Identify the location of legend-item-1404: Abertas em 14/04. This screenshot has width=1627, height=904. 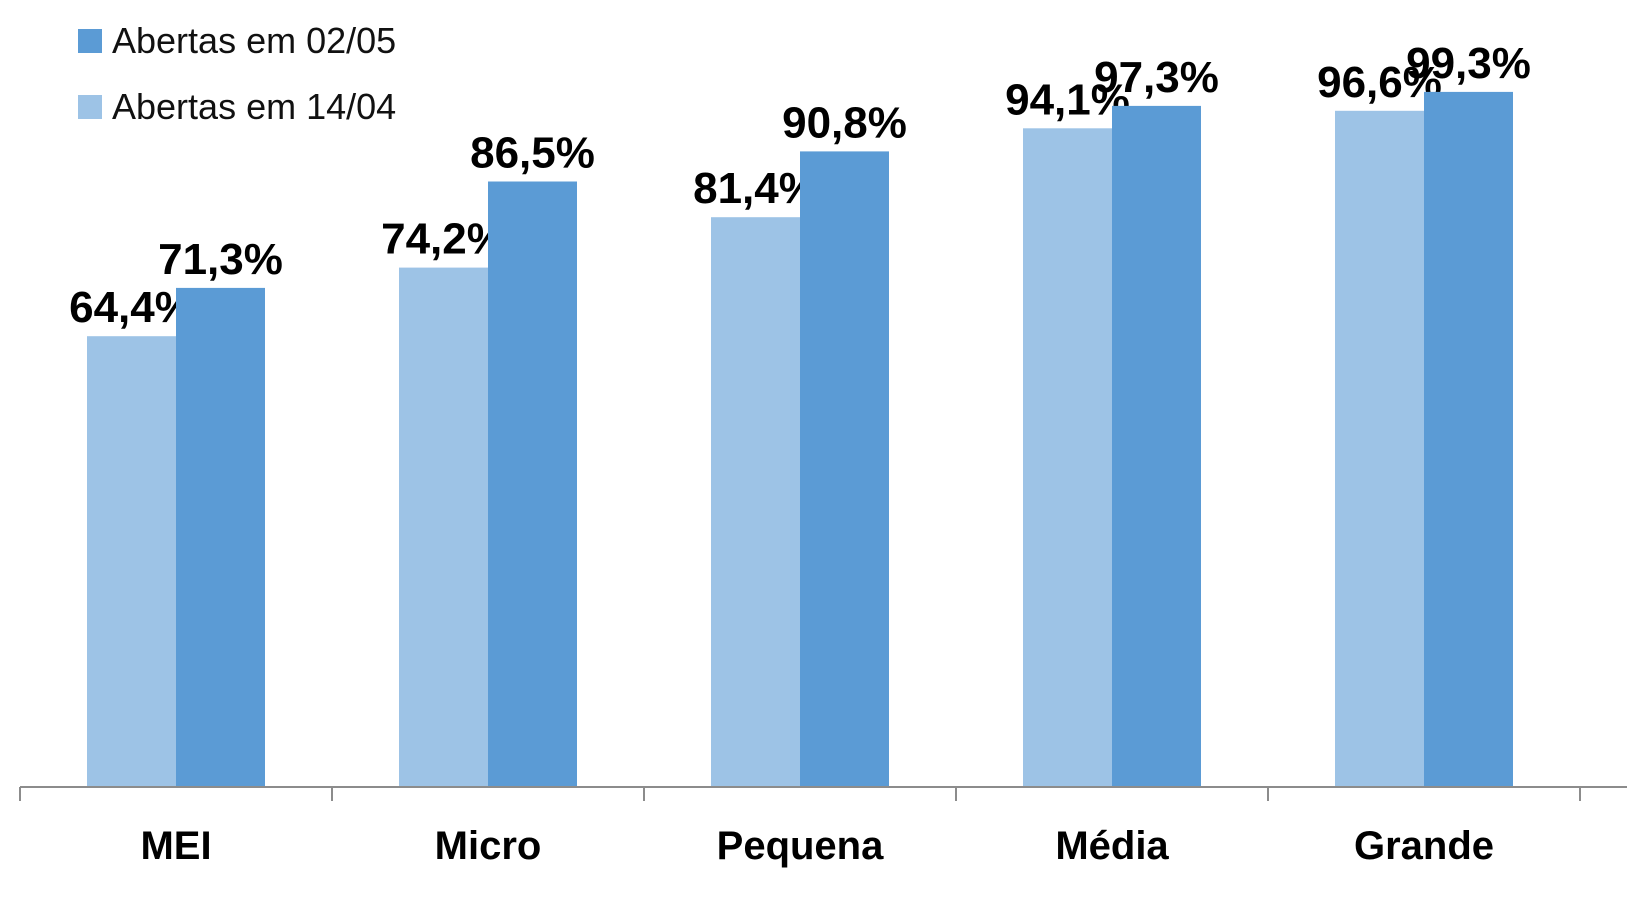
(237, 107).